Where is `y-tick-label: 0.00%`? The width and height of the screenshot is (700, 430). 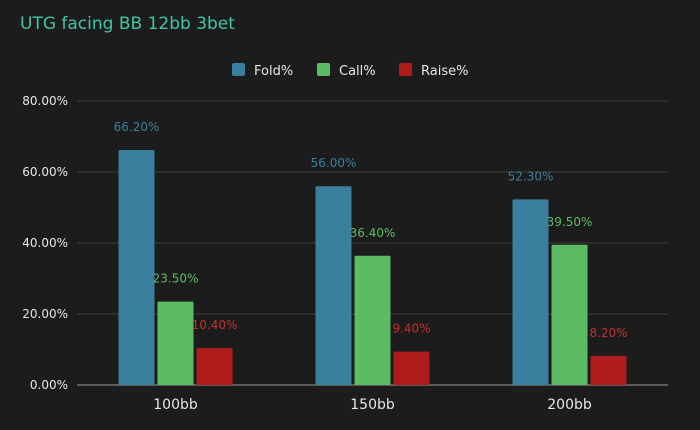 y-tick-label: 0.00% is located at coordinates (49, 385).